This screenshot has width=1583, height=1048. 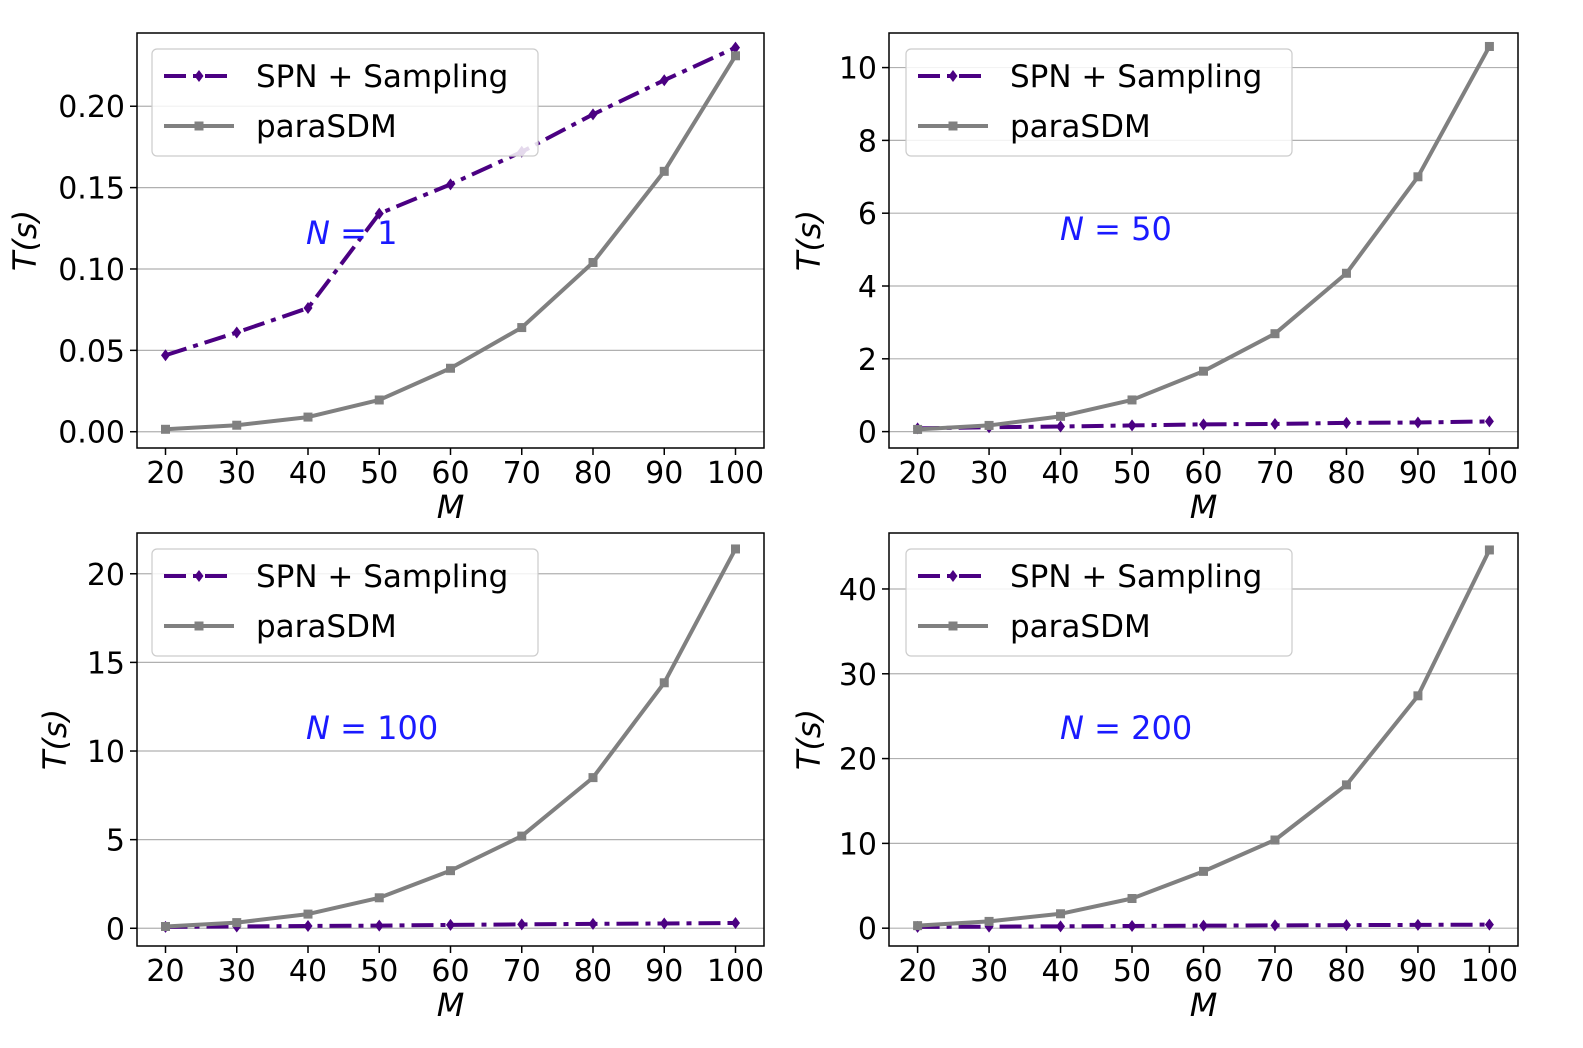 What do you see at coordinates (91, 270) in the screenshot?
I see `y-tick-label: 0.10` at bounding box center [91, 270].